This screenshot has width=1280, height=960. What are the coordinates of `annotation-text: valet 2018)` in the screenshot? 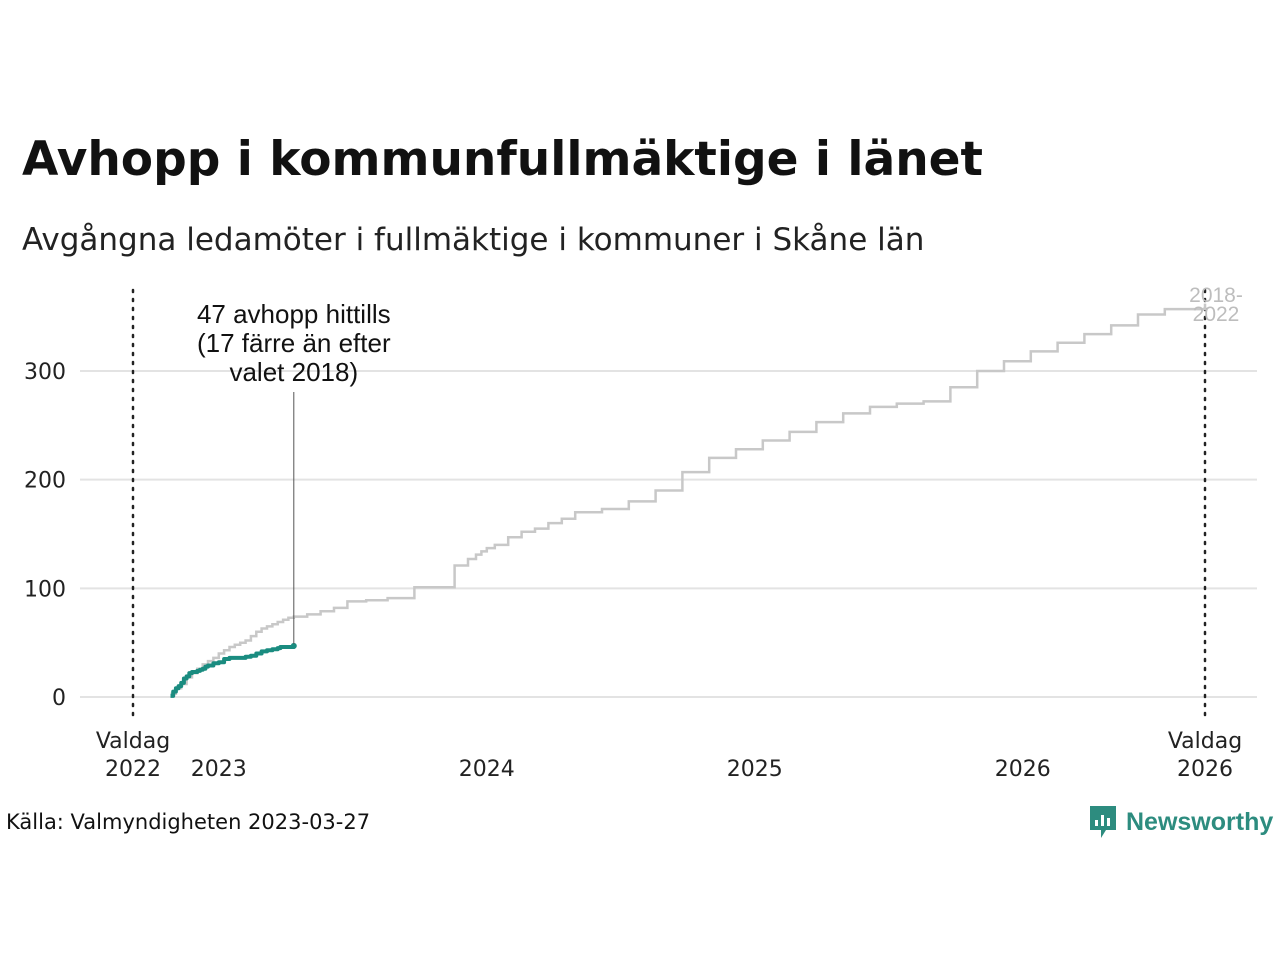 It's located at (293, 372).